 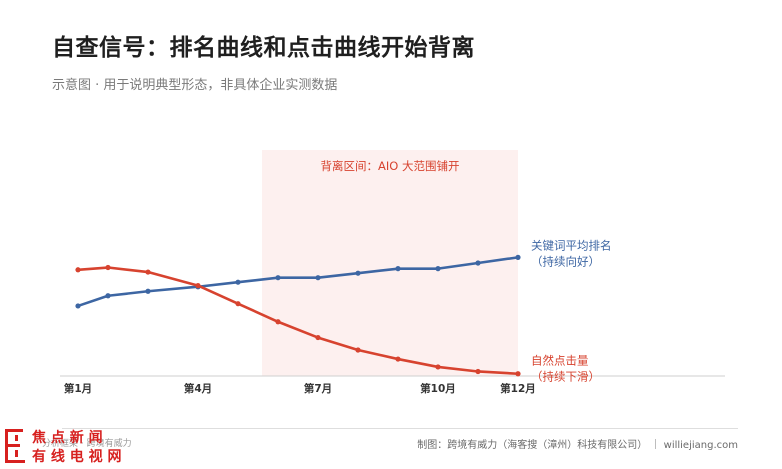 I want to click on footer-left-text: 分析框架 · 跨境有威力, so click(x=87, y=444).